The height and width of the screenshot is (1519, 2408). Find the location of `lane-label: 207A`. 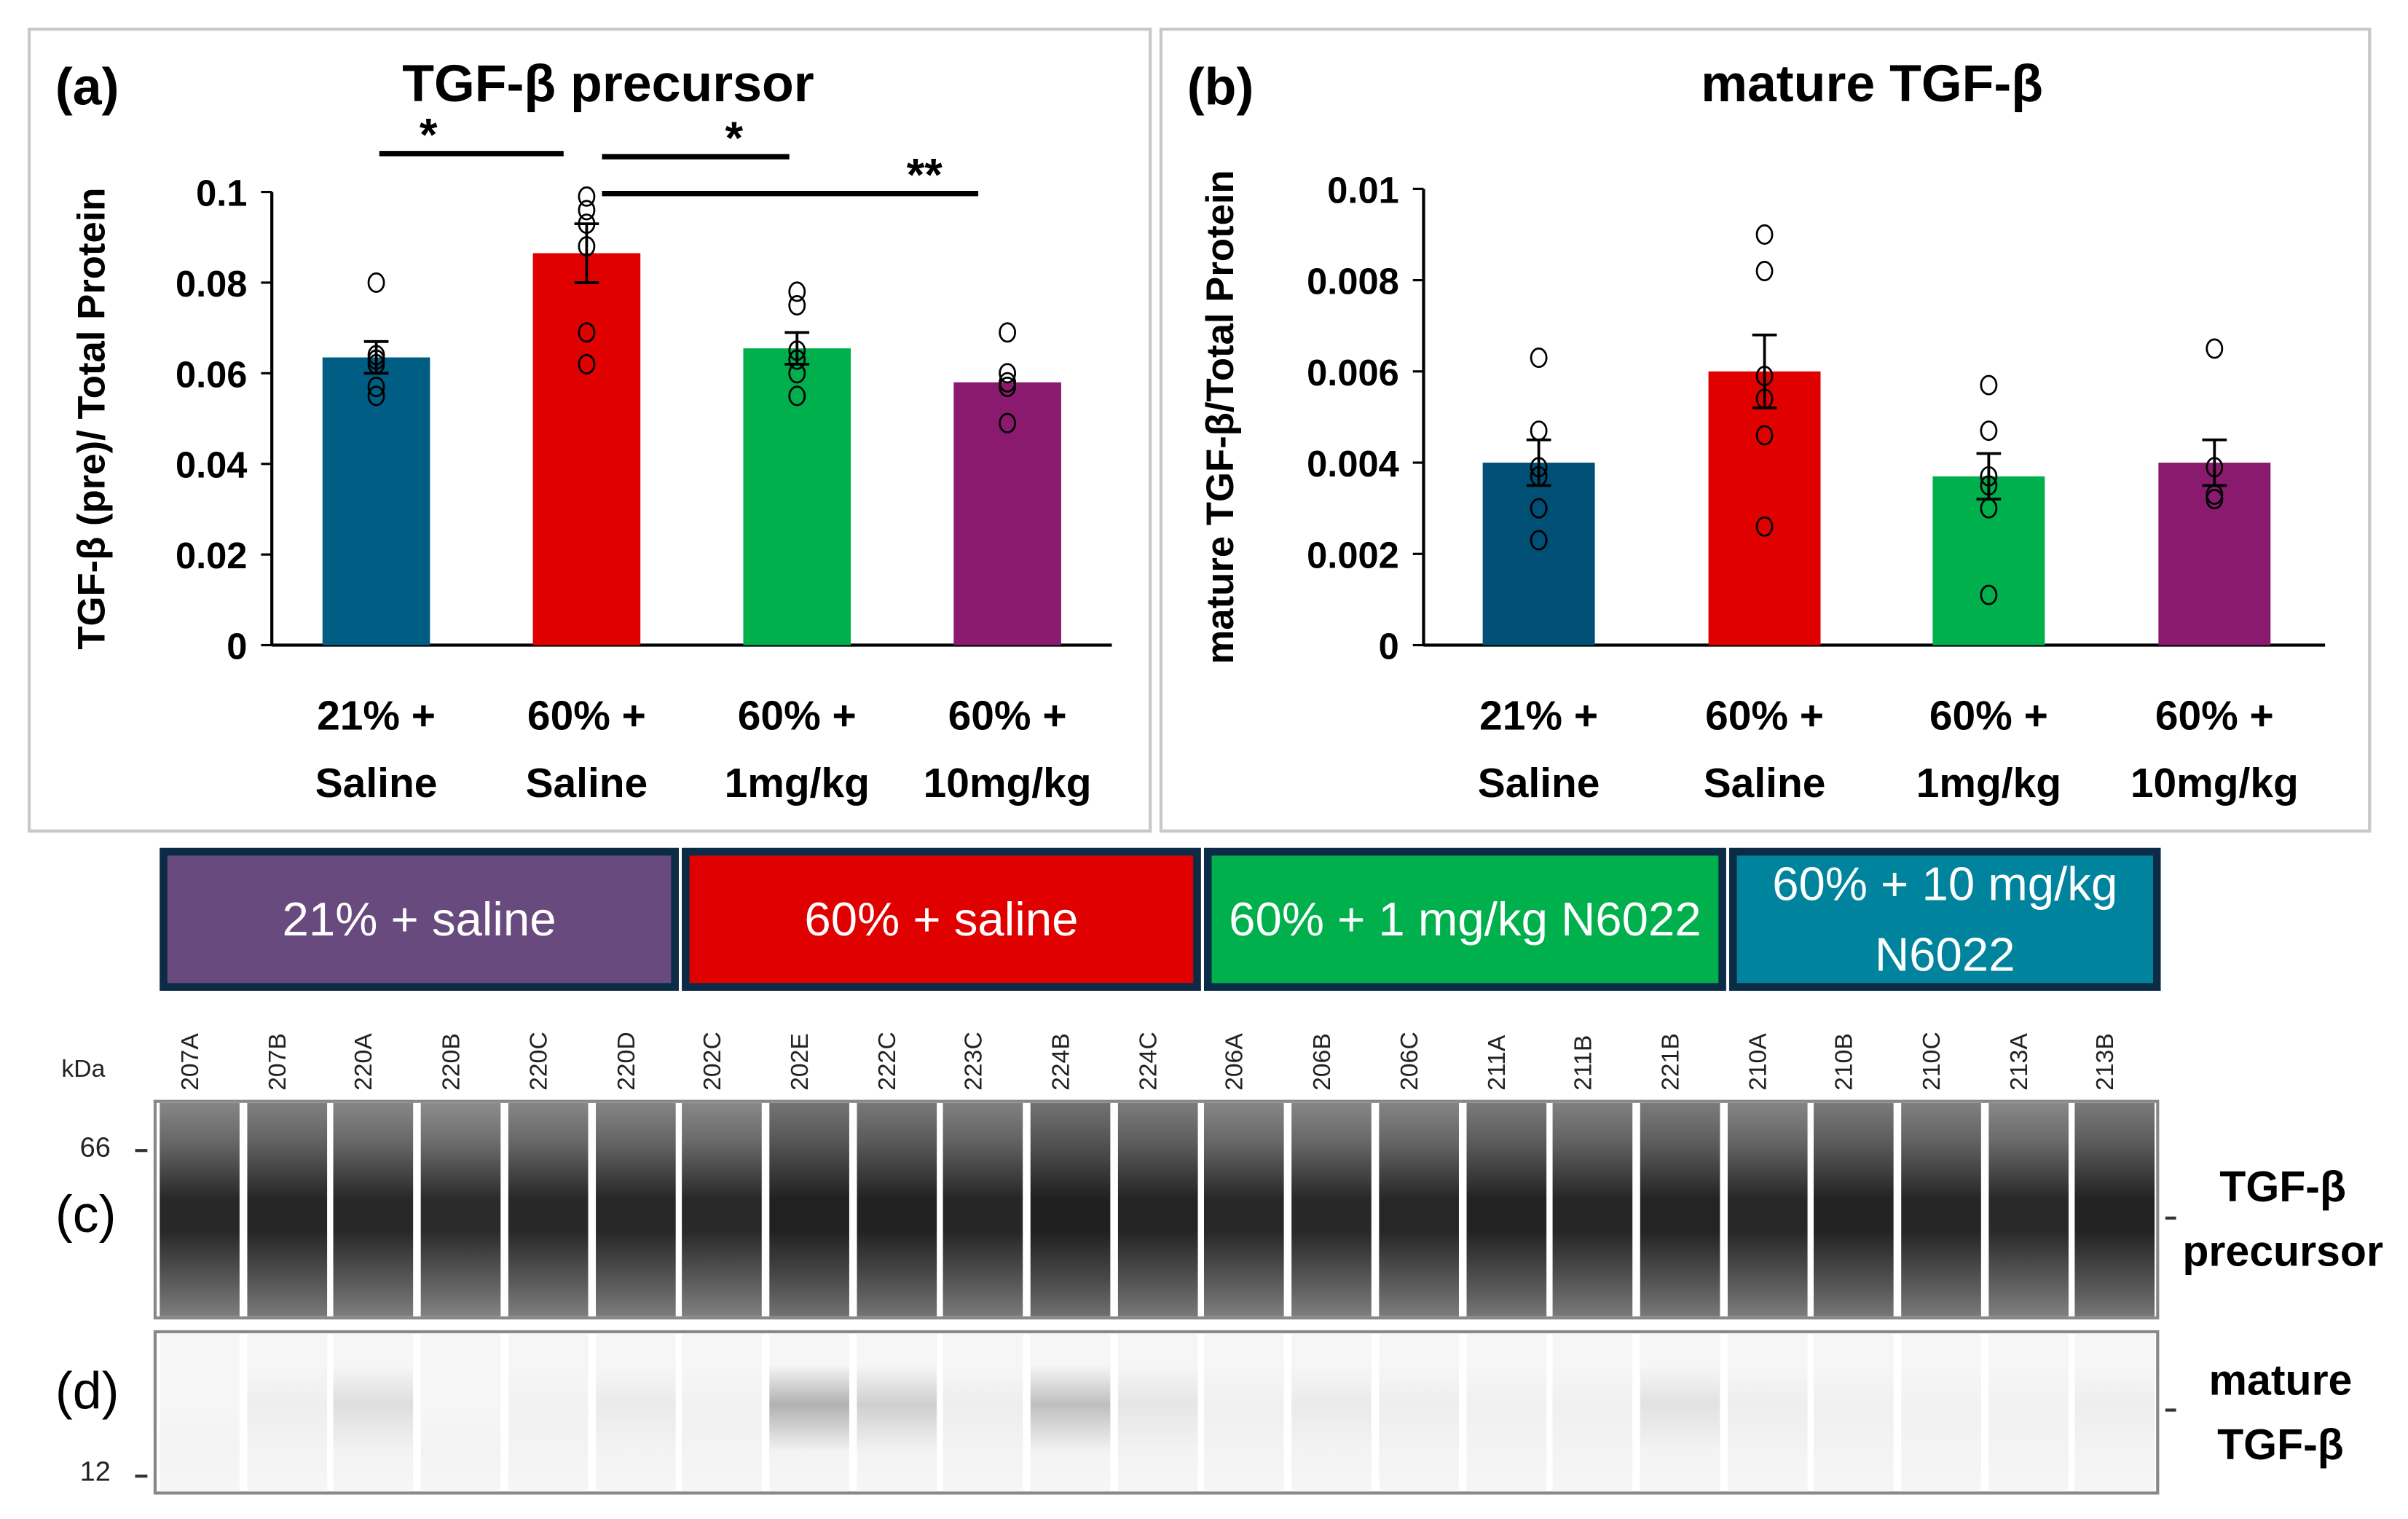

lane-label: 207A is located at coordinates (195, 1044).